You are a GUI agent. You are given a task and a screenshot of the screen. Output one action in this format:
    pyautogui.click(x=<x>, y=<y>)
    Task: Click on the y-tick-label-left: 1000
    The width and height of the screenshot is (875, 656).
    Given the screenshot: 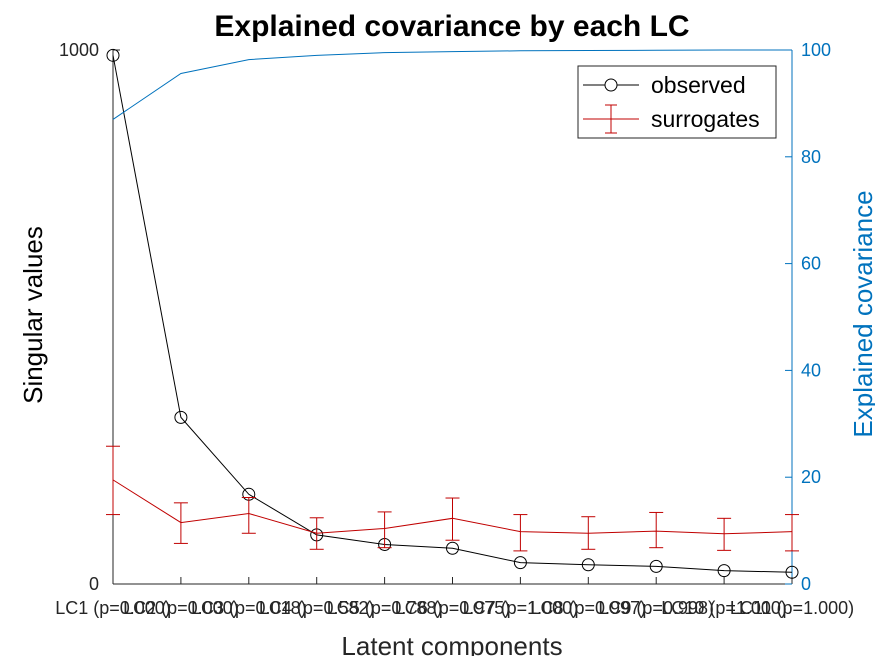 What is the action you would take?
    pyautogui.click(x=79, y=50)
    